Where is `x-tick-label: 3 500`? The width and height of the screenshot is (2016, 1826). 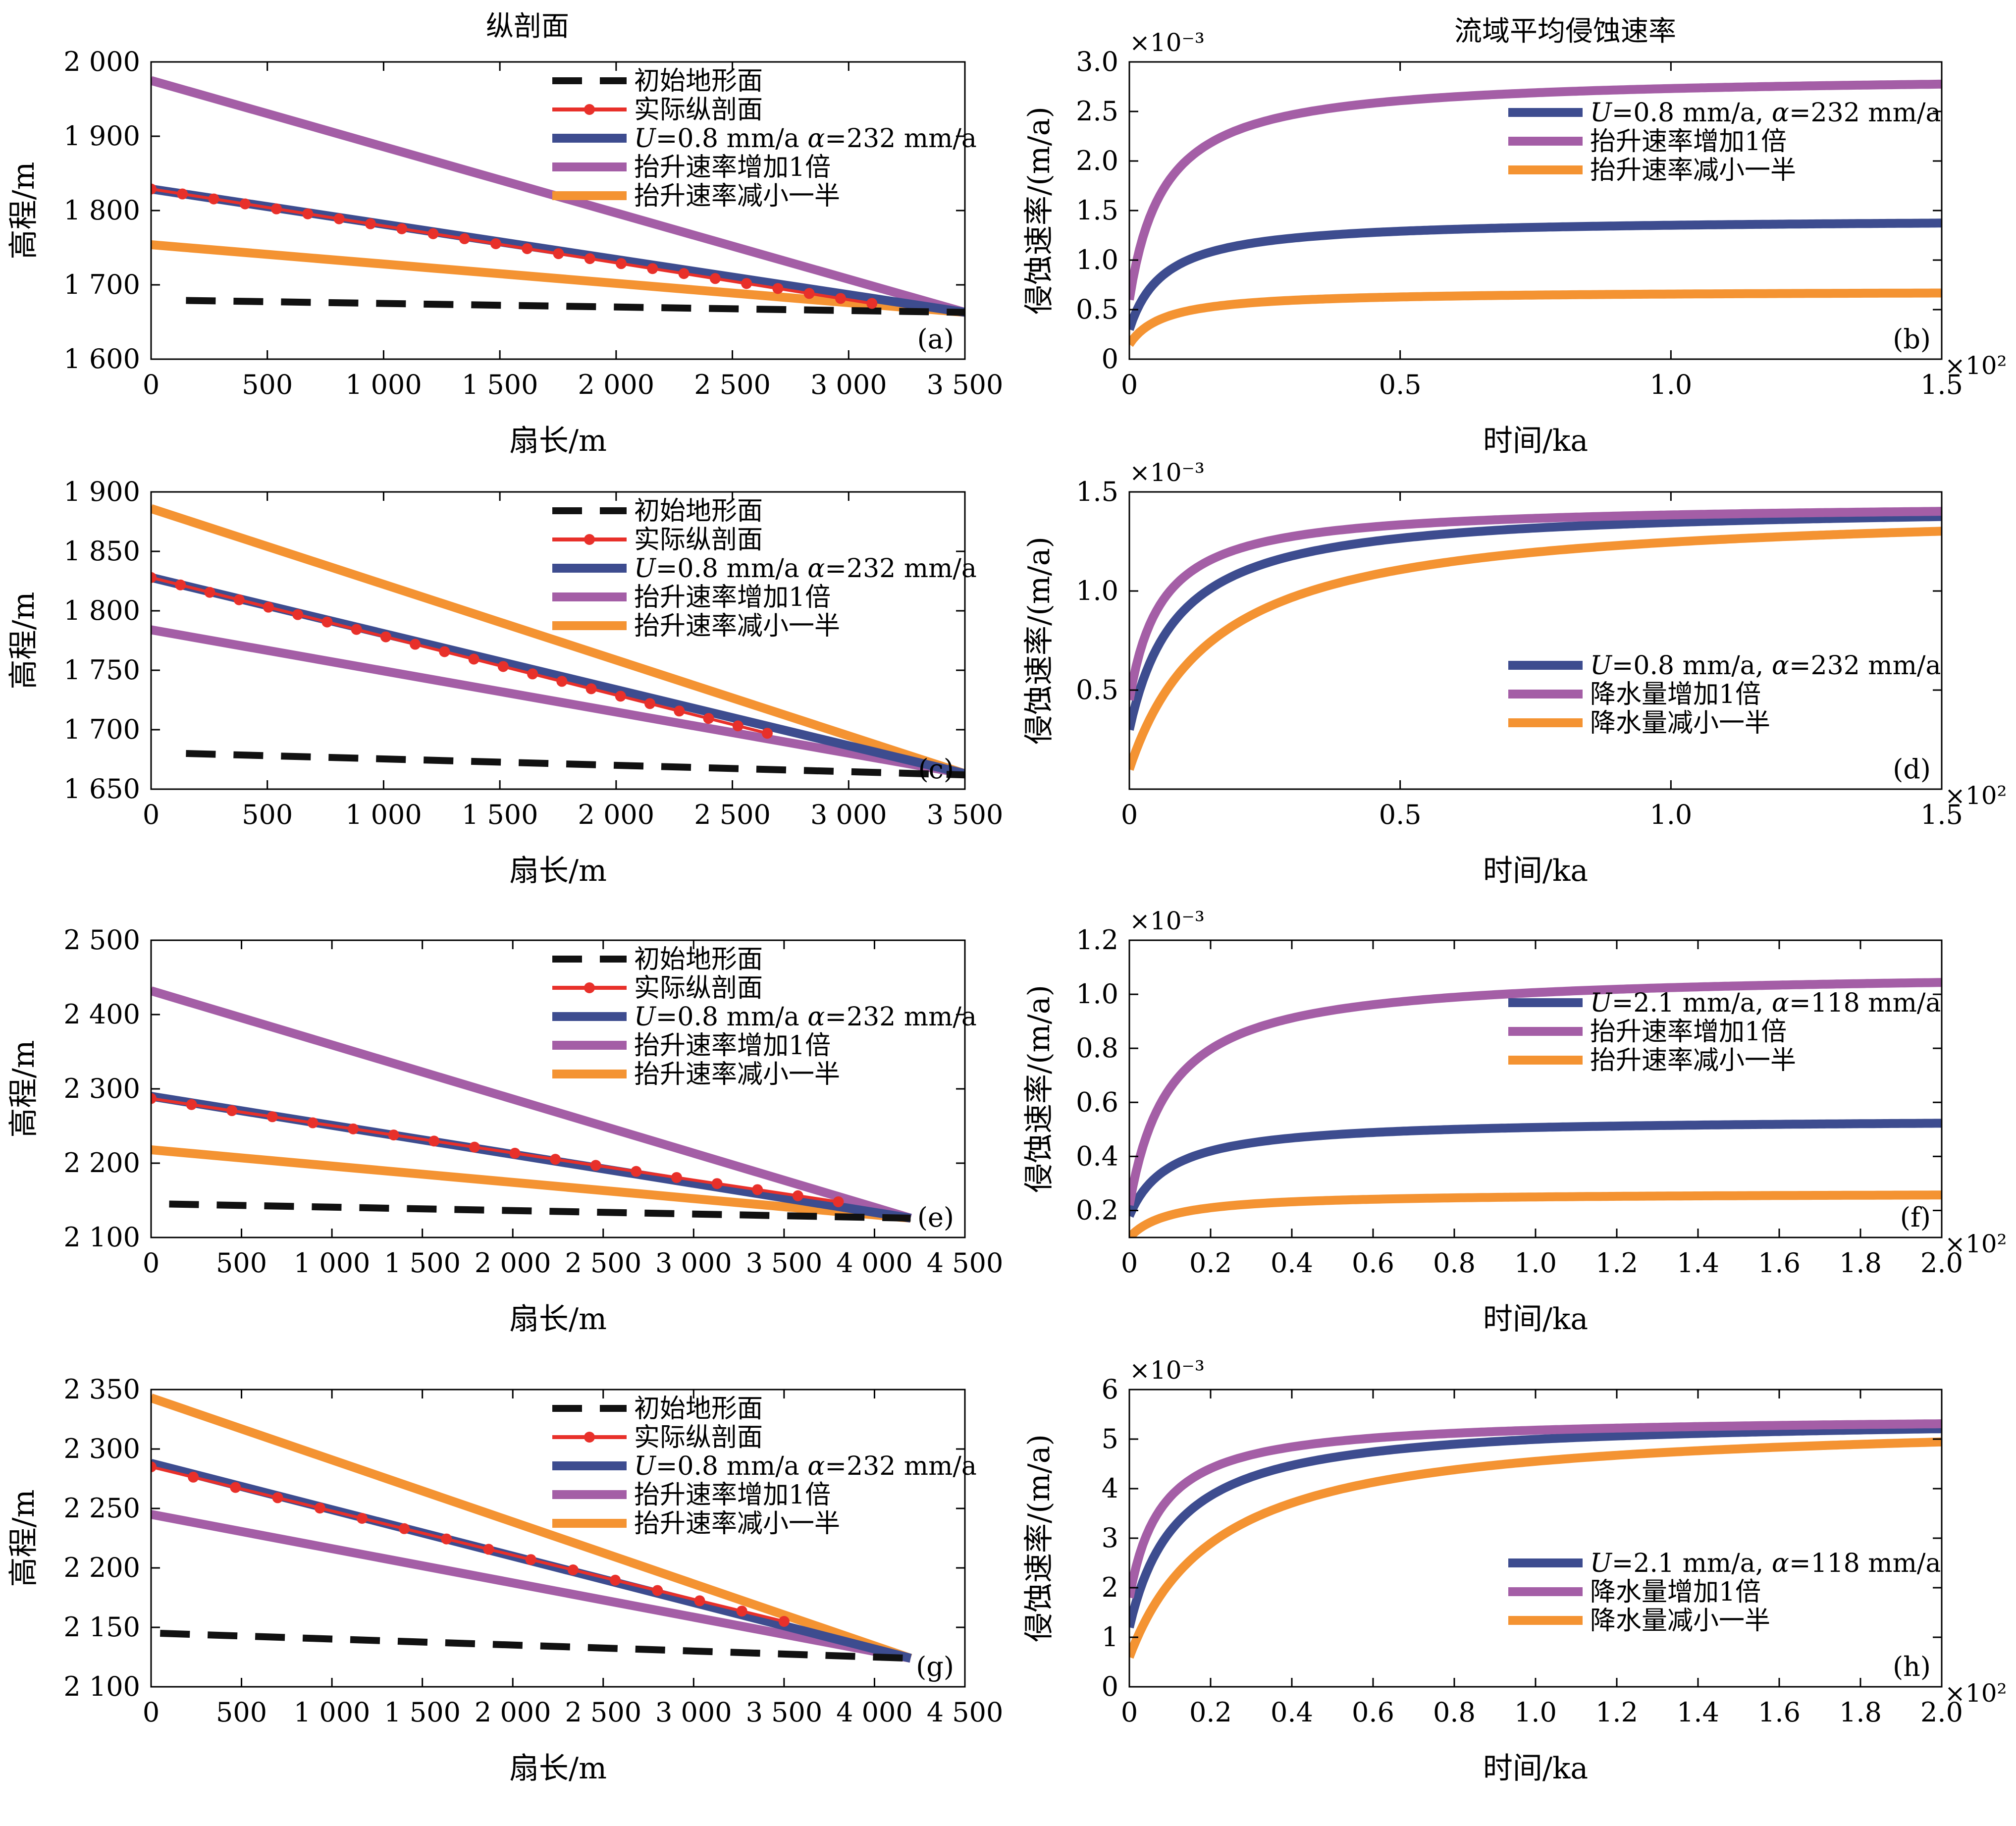 x-tick-label: 3 500 is located at coordinates (785, 1263).